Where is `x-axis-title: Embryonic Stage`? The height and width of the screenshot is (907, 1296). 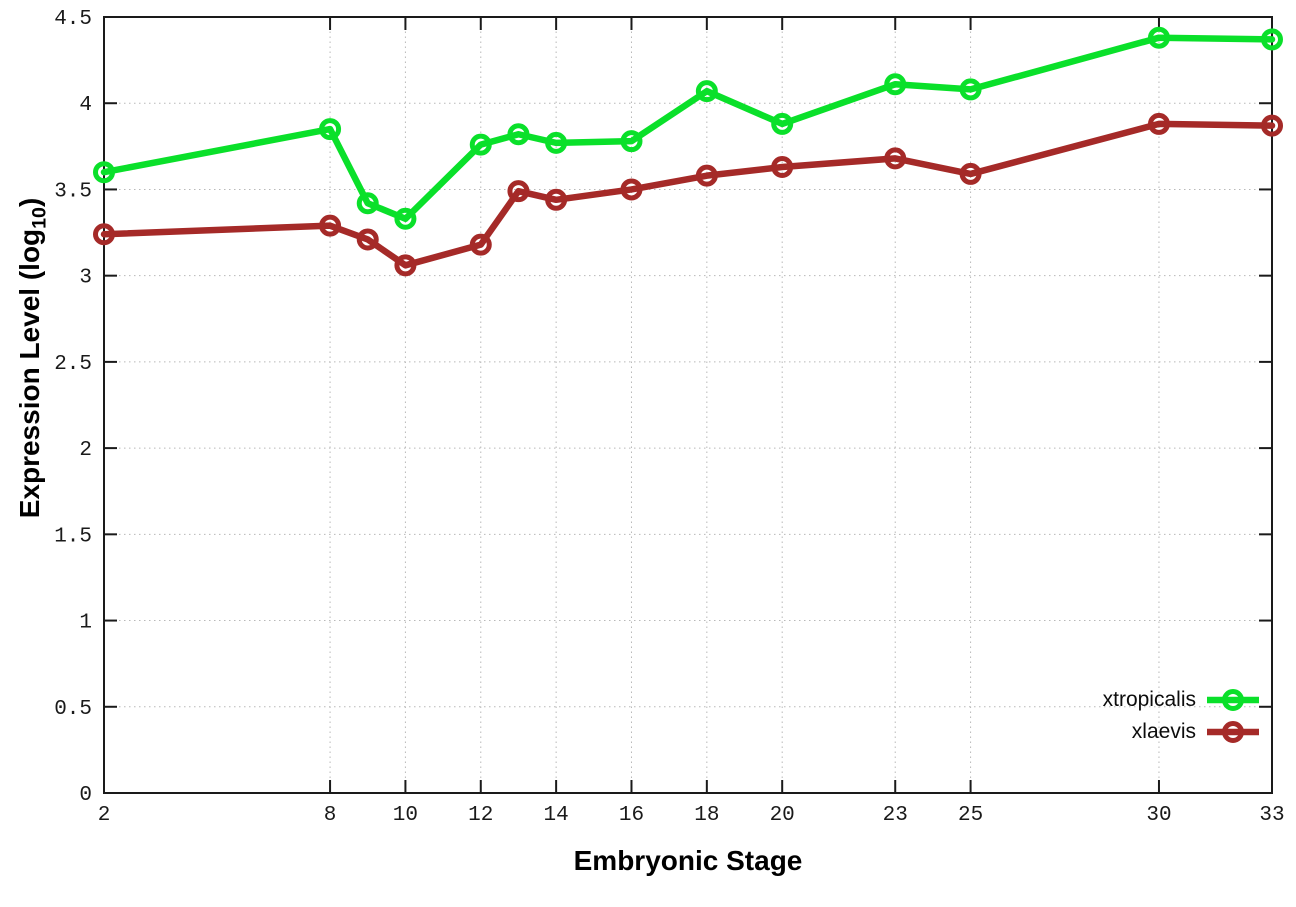 x-axis-title: Embryonic Stage is located at coordinates (688, 860).